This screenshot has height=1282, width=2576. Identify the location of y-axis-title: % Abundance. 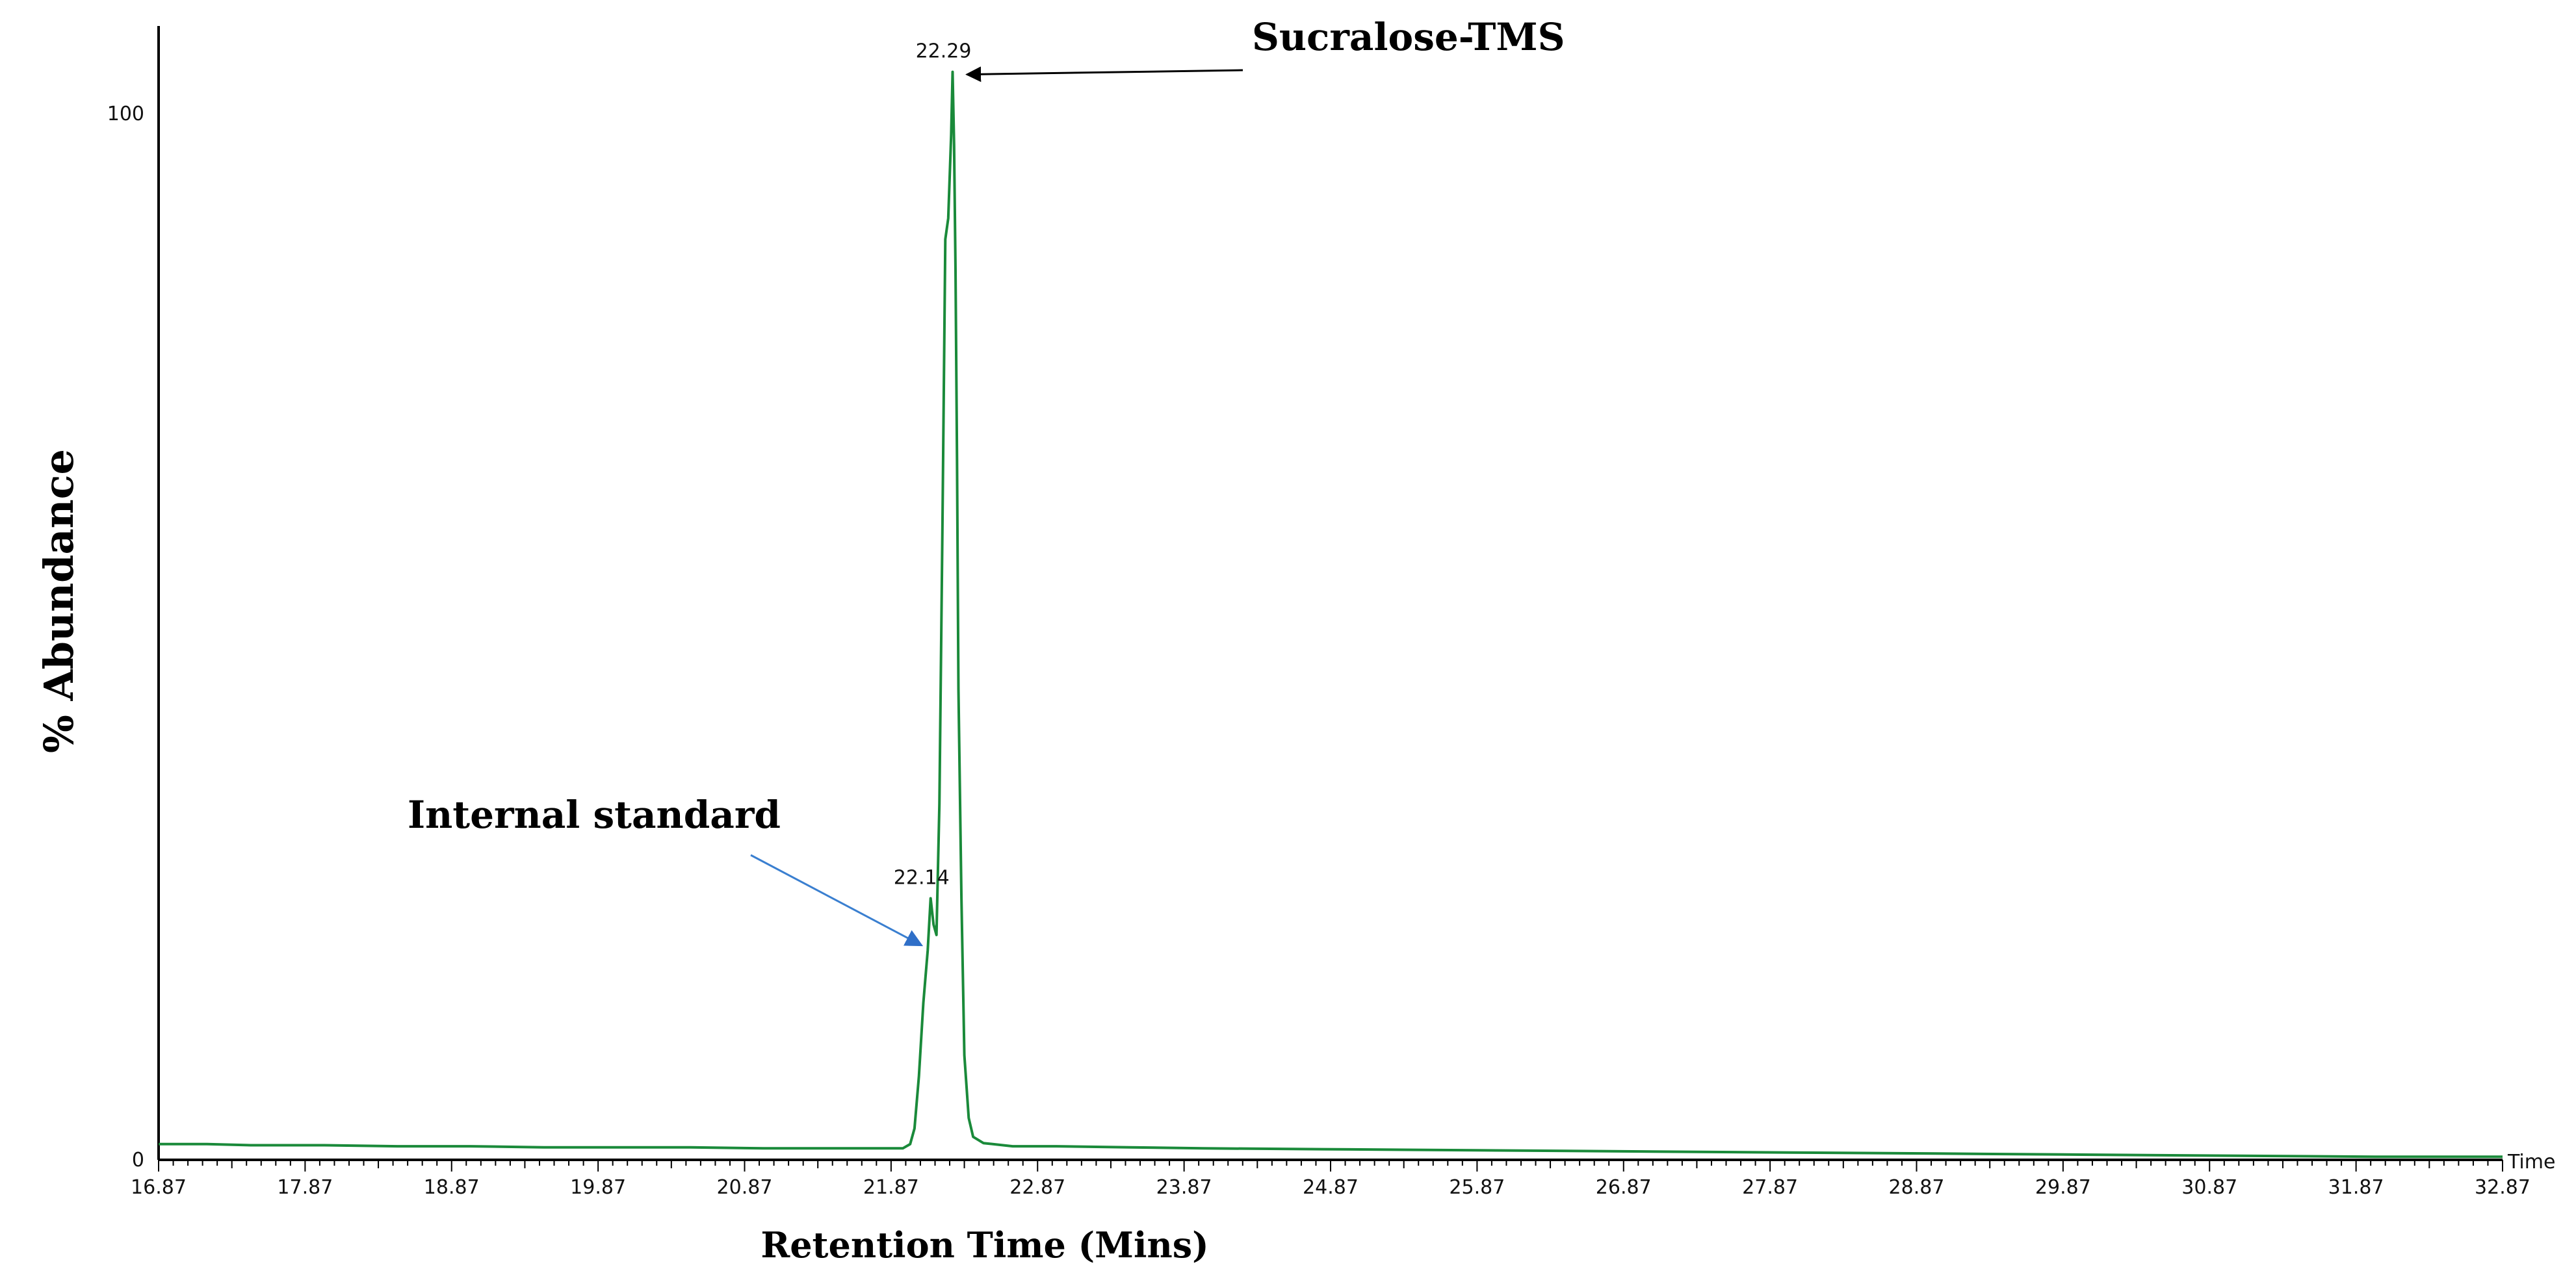
(59, 601).